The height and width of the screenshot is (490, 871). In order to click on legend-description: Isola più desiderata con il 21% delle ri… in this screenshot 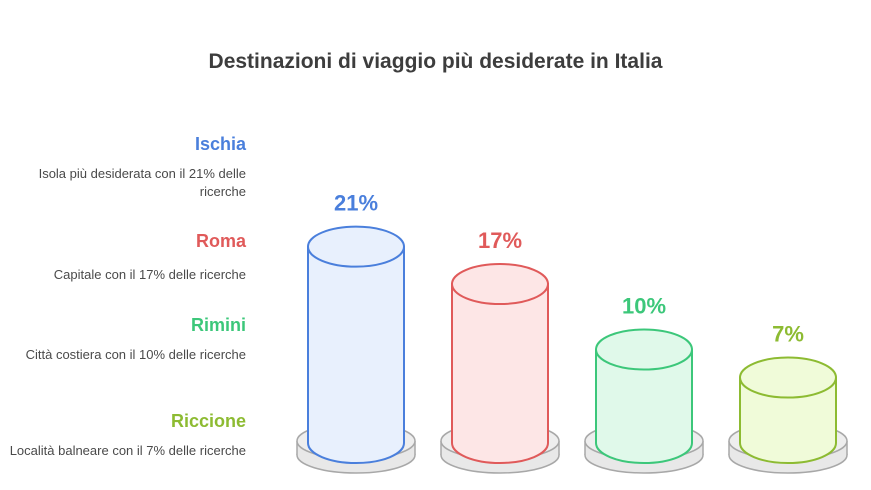, I will do `click(142, 182)`.